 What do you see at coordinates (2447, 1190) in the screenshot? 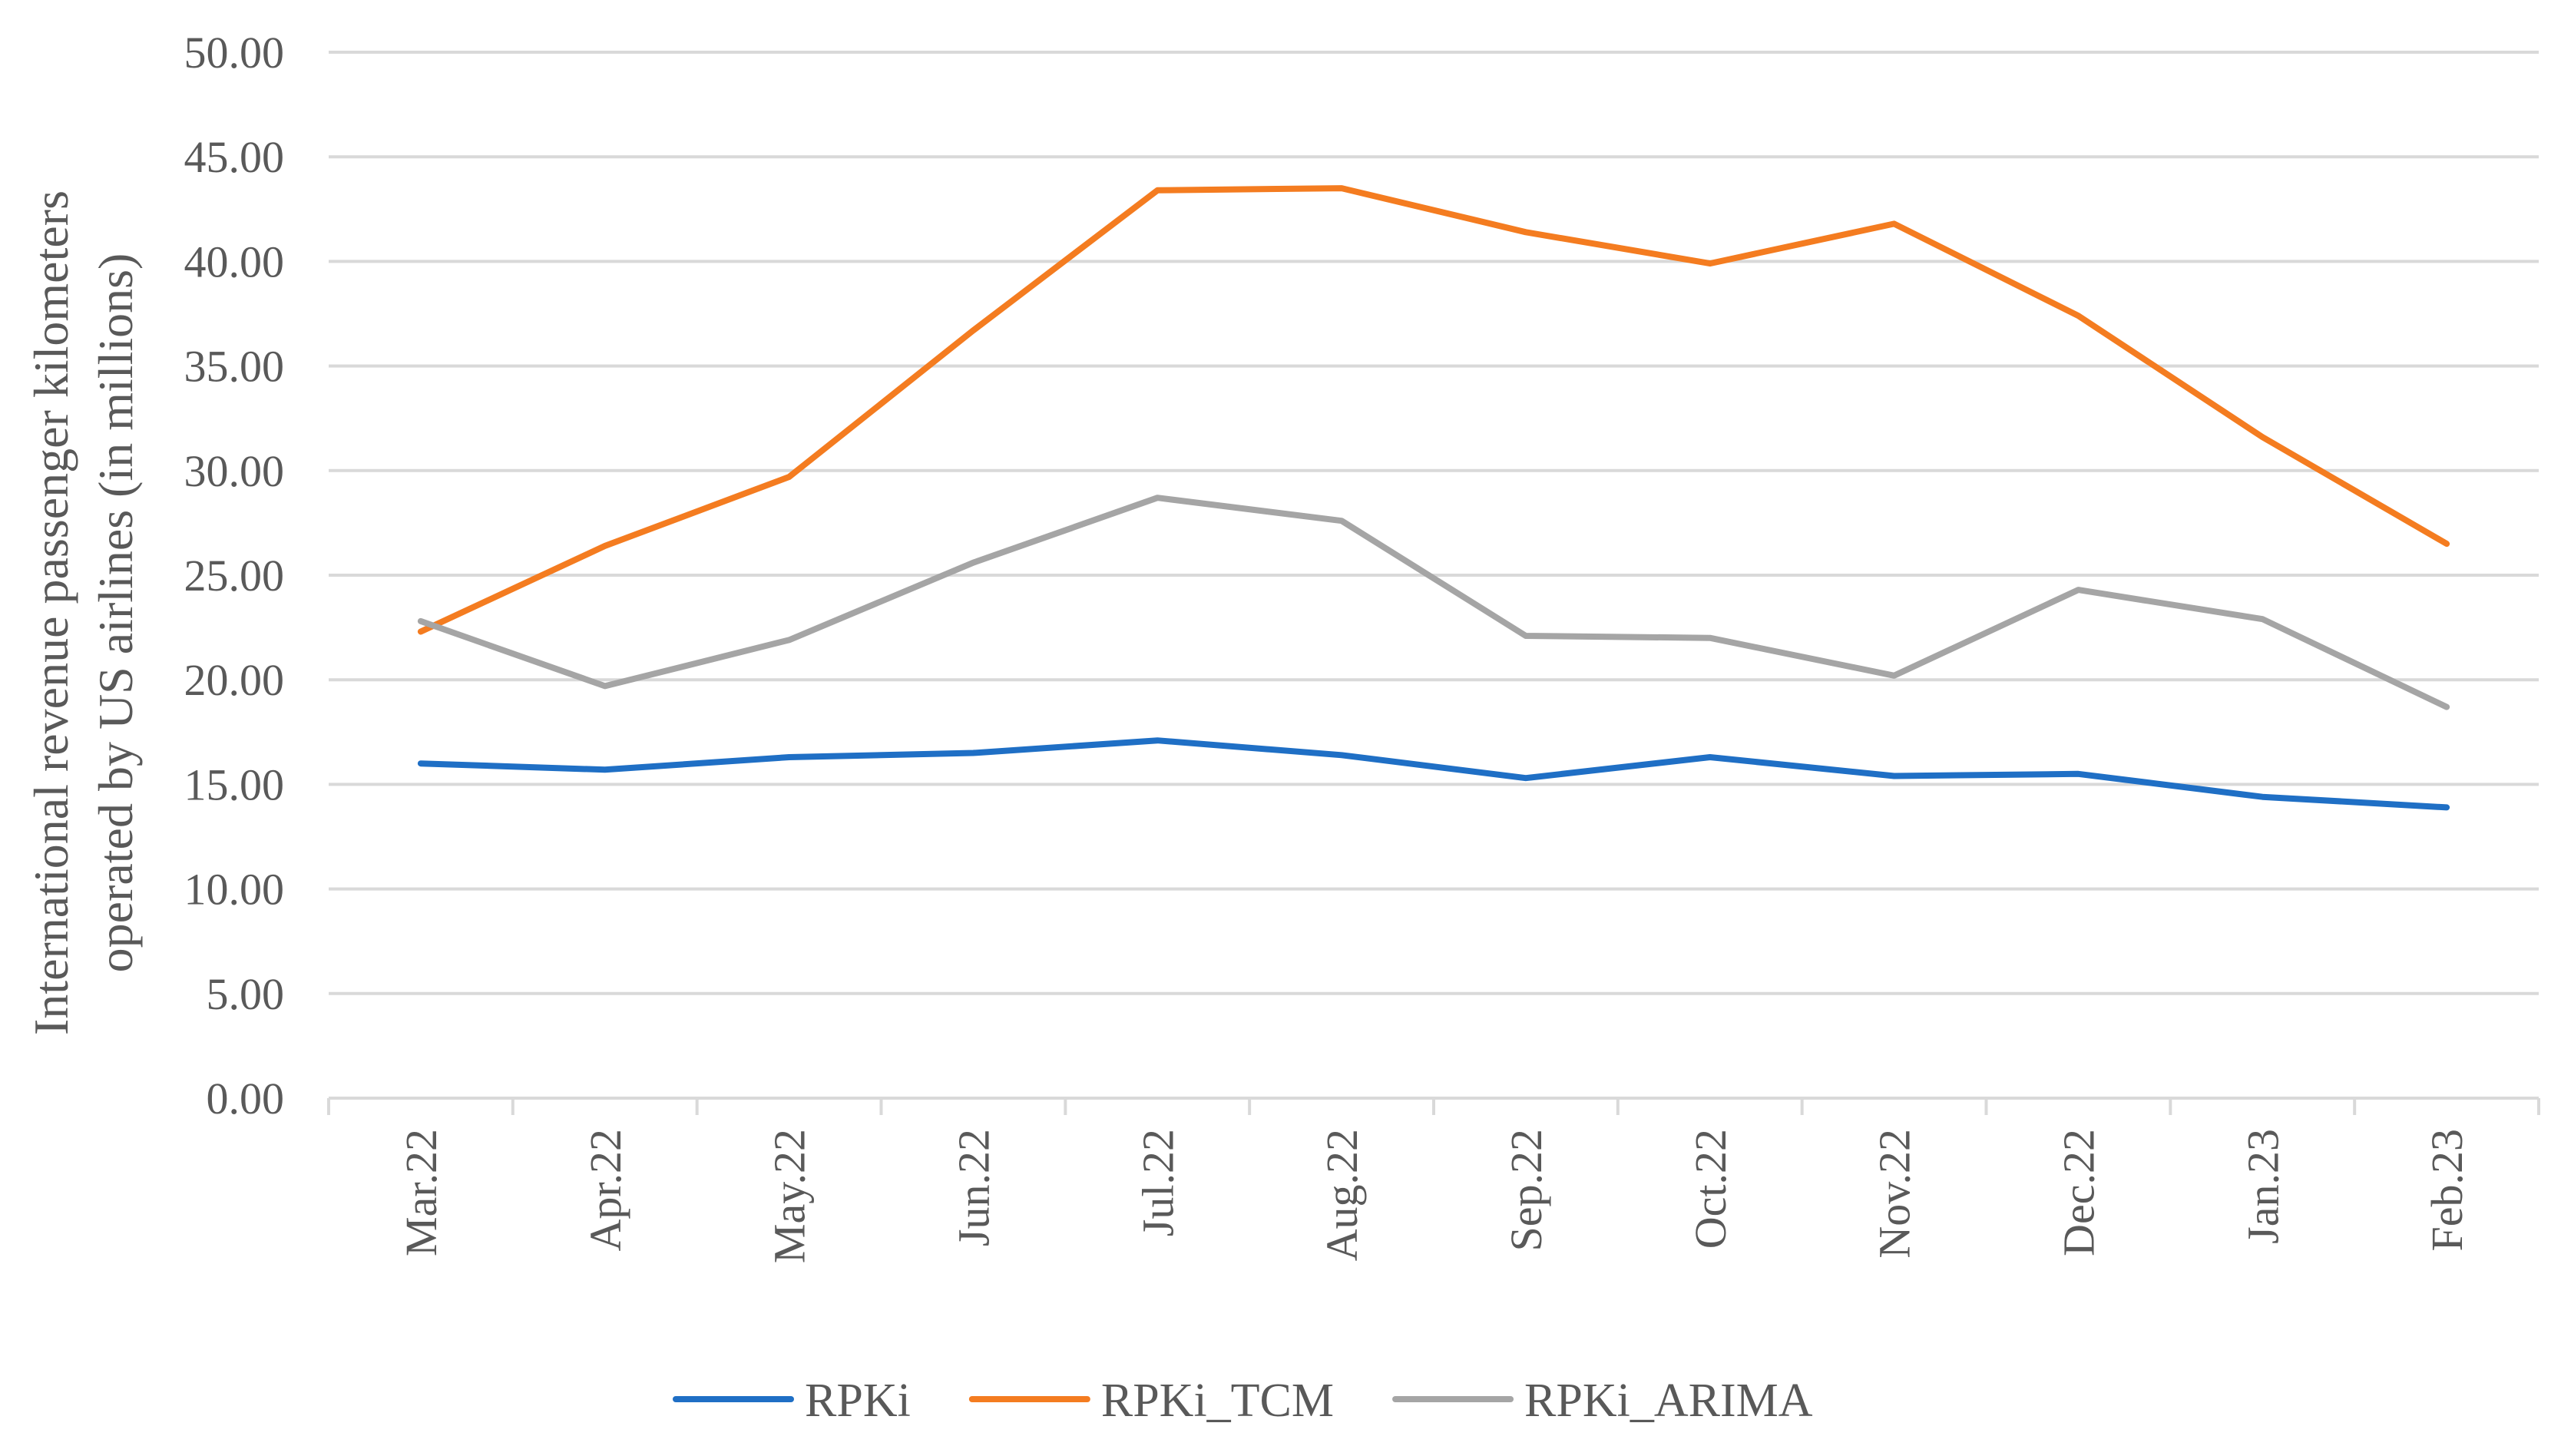
I see `x-tick-label: Feb.23` at bounding box center [2447, 1190].